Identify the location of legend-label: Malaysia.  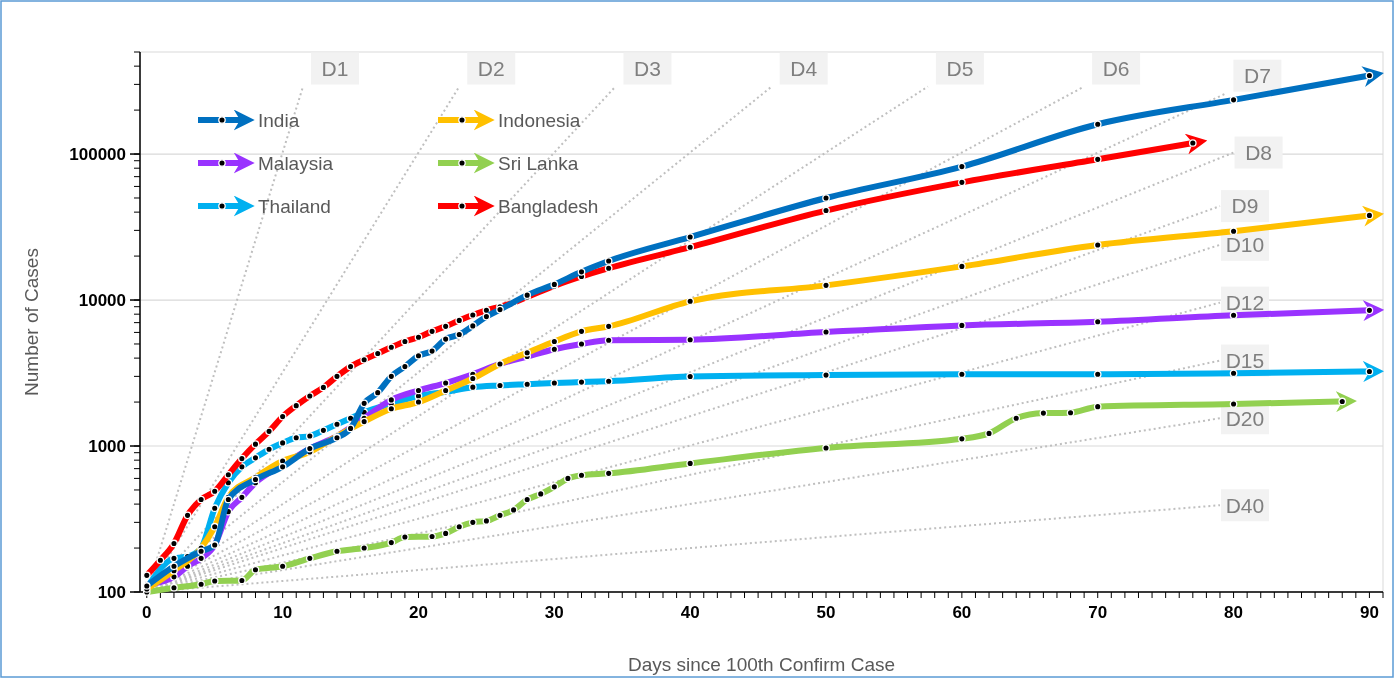
(296, 163).